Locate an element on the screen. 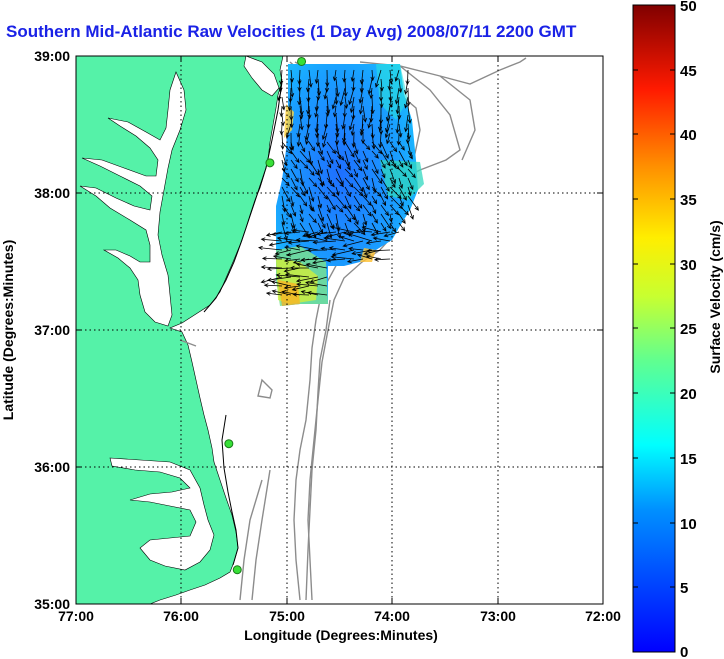 The width and height of the screenshot is (724, 659). colorbar-tick-label: 10 is located at coordinates (688, 524).